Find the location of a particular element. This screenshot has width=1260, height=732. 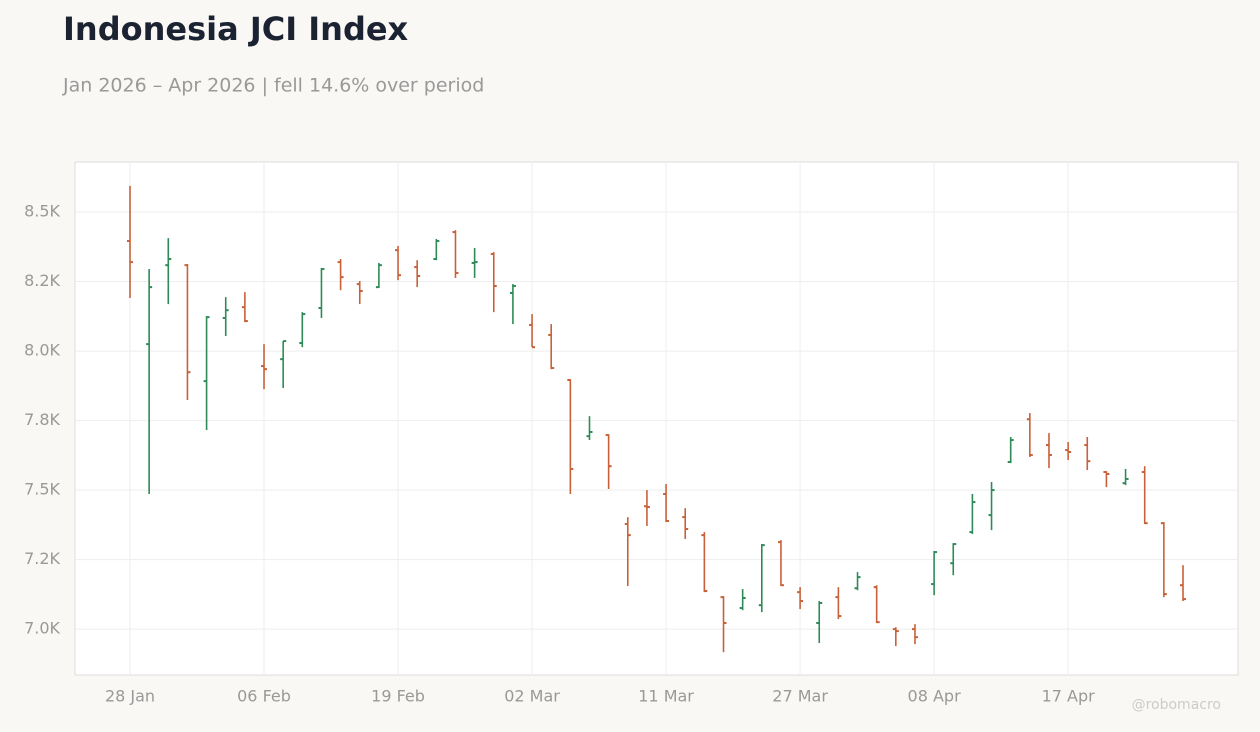

y-tick-label: 7.2K is located at coordinates (42, 558).